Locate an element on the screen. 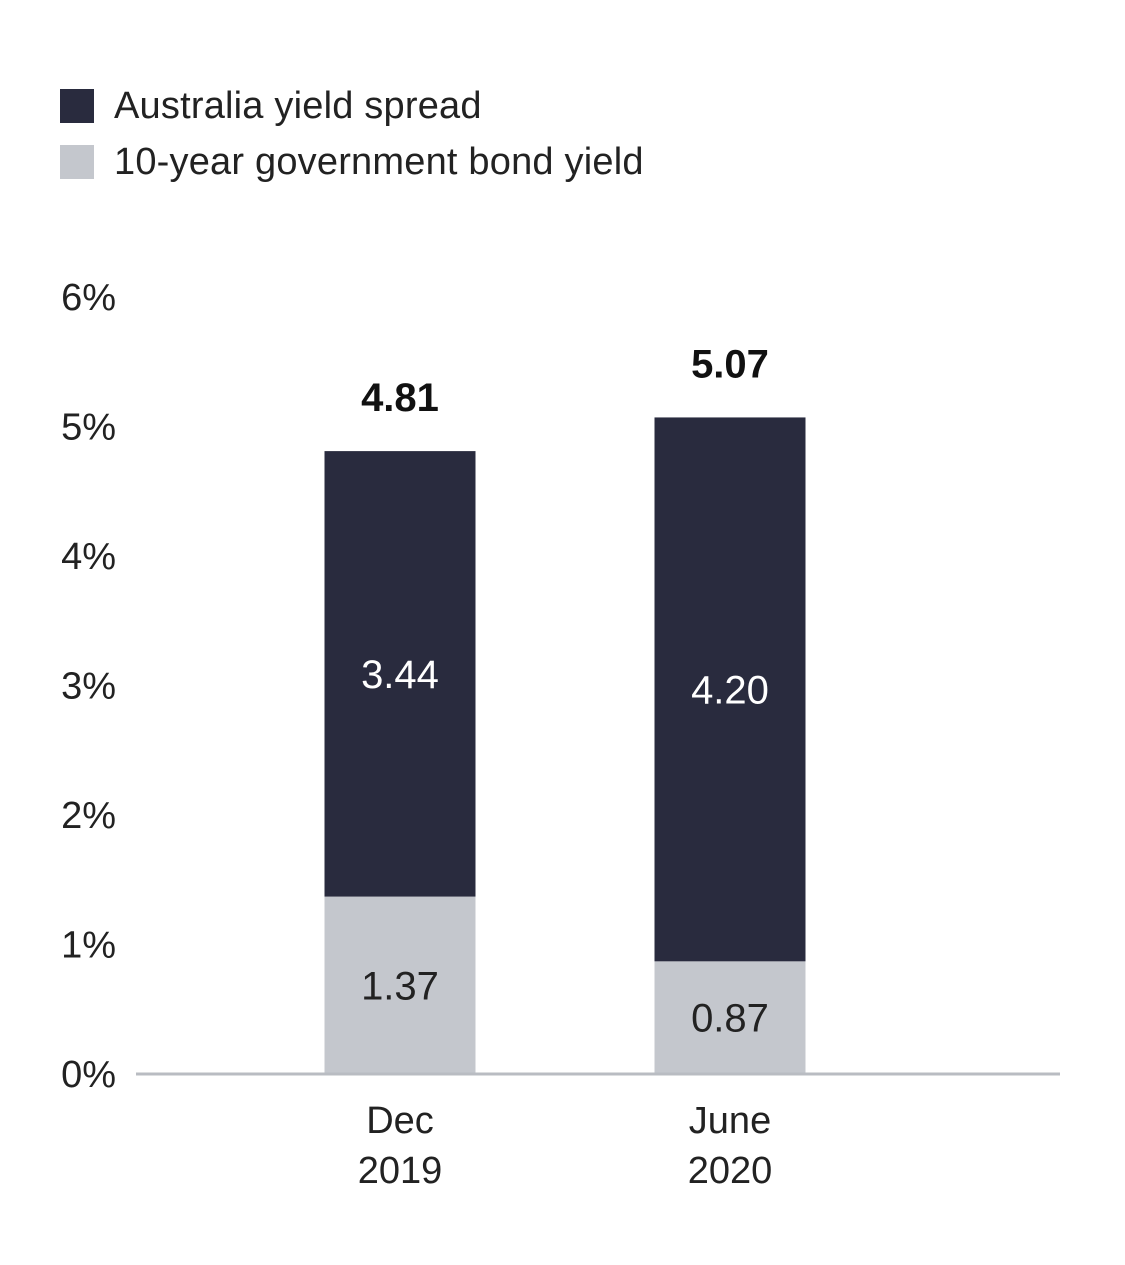  legend-item-yield-spread: Australia yield spread is located at coordinates (352, 106).